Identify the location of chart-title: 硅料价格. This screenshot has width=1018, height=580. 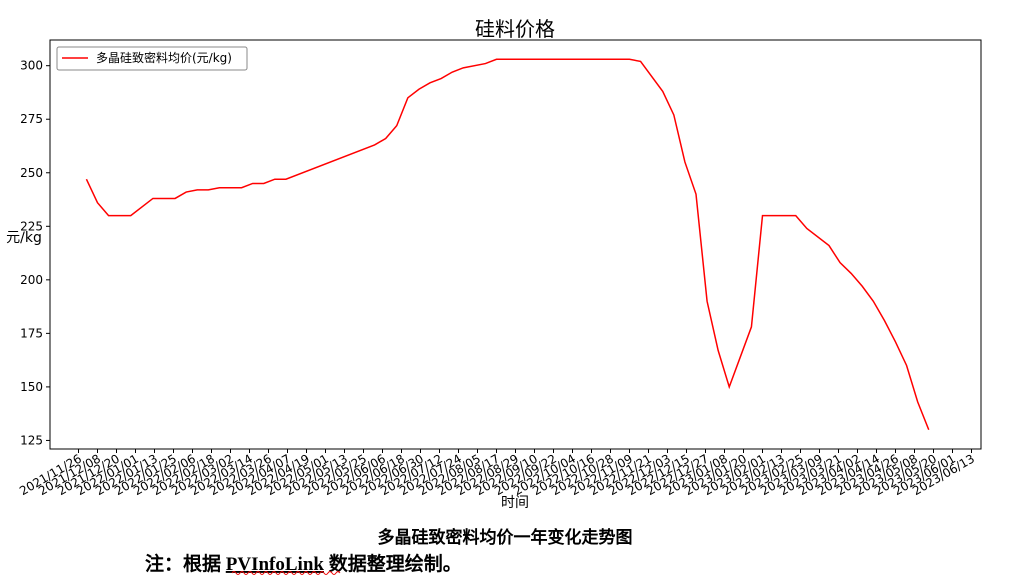
(515, 29).